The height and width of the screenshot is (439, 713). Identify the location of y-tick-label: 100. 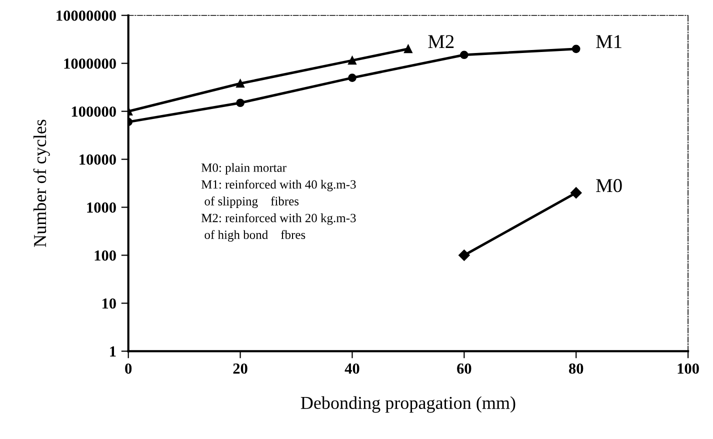
(105, 255).